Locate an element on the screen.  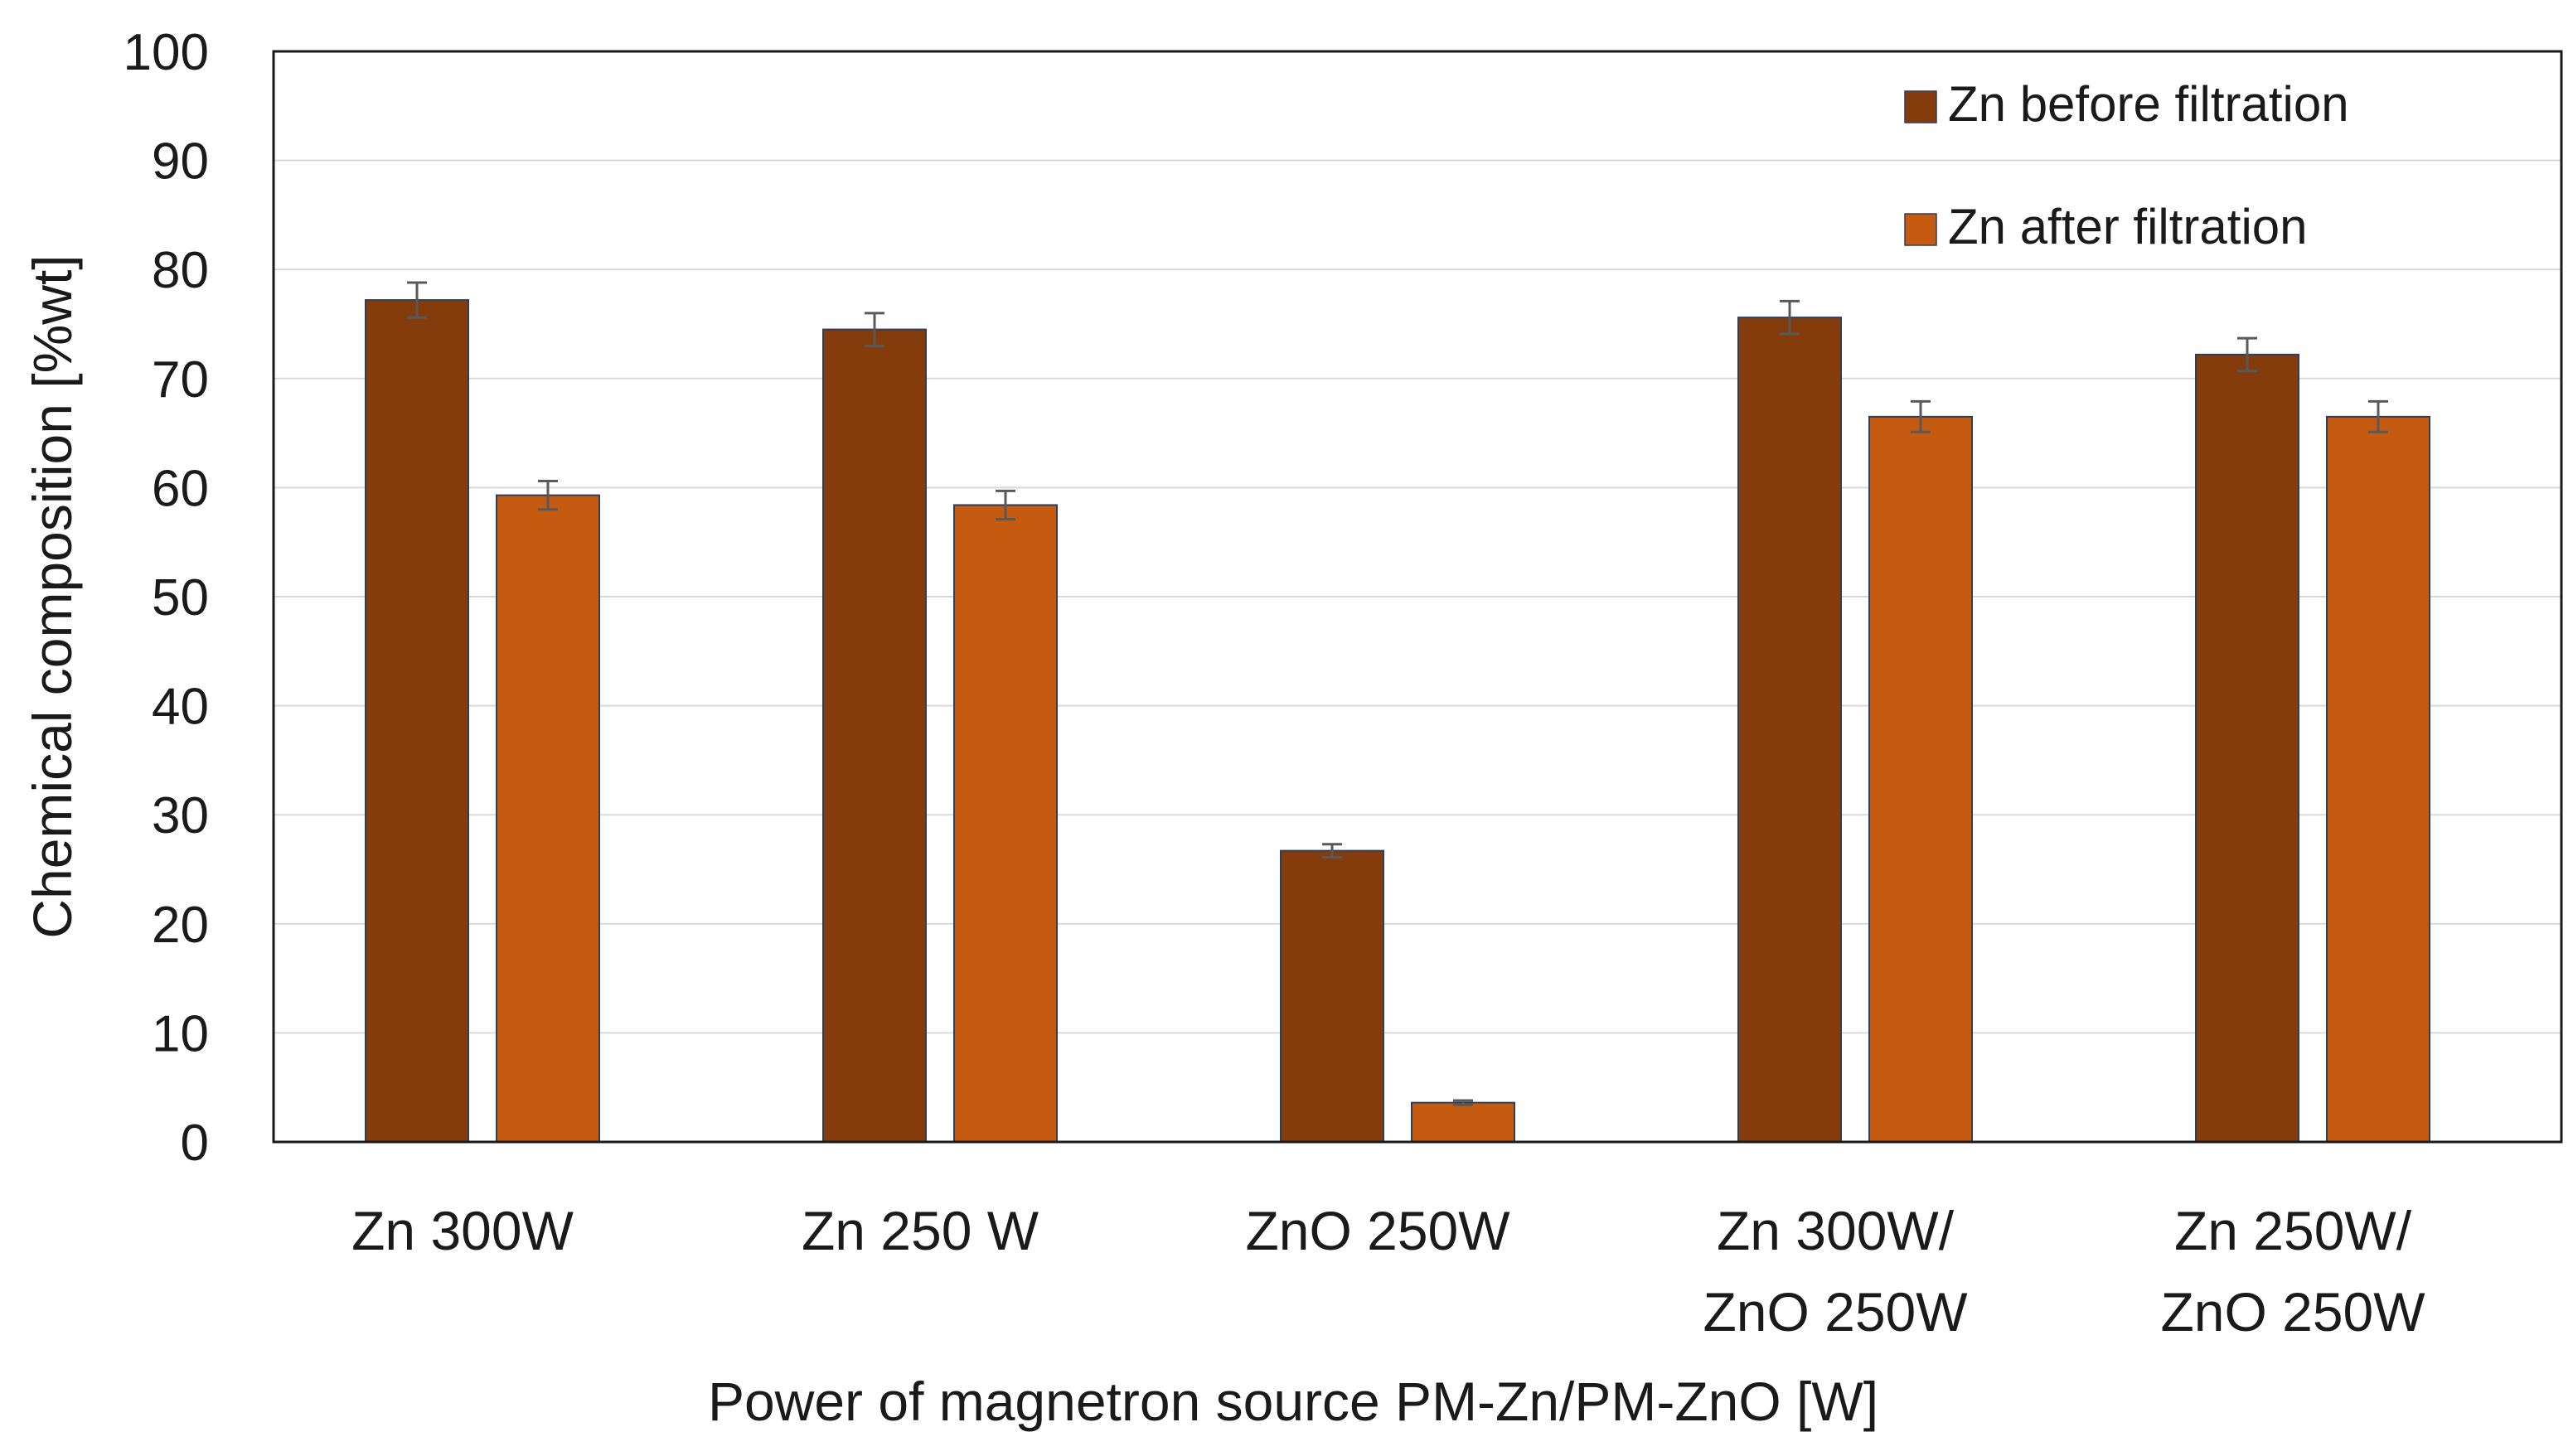
y-tick-label: 40 is located at coordinates (181, 707).